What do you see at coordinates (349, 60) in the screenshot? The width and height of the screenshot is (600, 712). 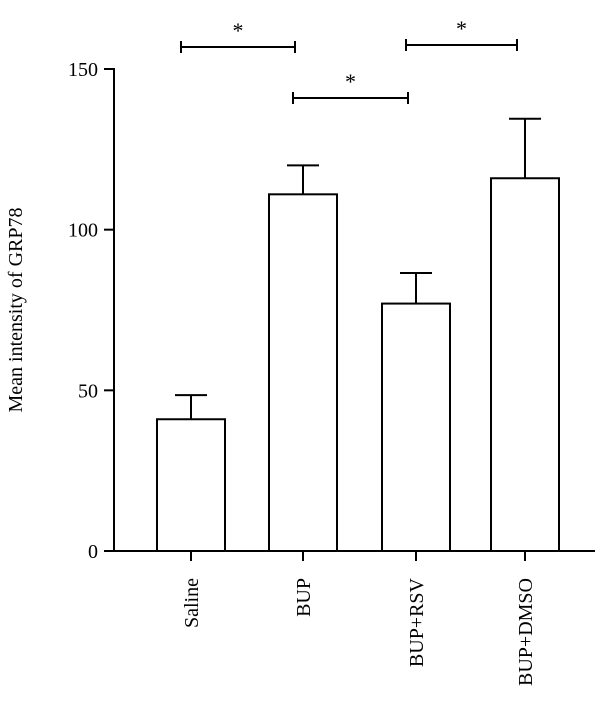 I see `significance-brackets: * * *` at bounding box center [349, 60].